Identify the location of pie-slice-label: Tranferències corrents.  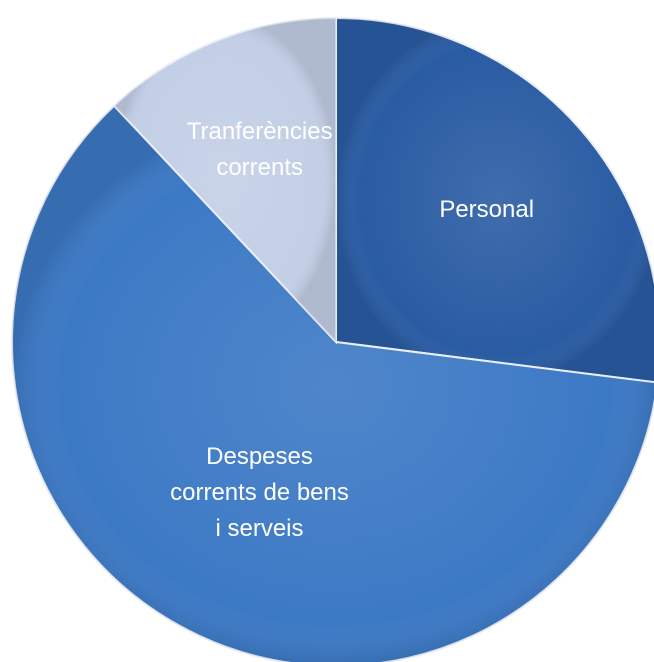
(260, 149).